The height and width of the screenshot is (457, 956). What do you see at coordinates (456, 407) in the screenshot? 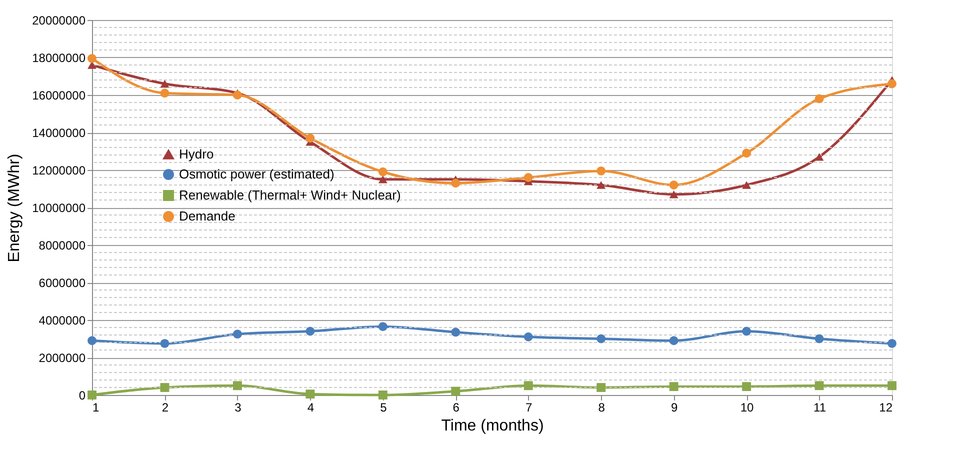
I see `x-tick-label: 6` at bounding box center [456, 407].